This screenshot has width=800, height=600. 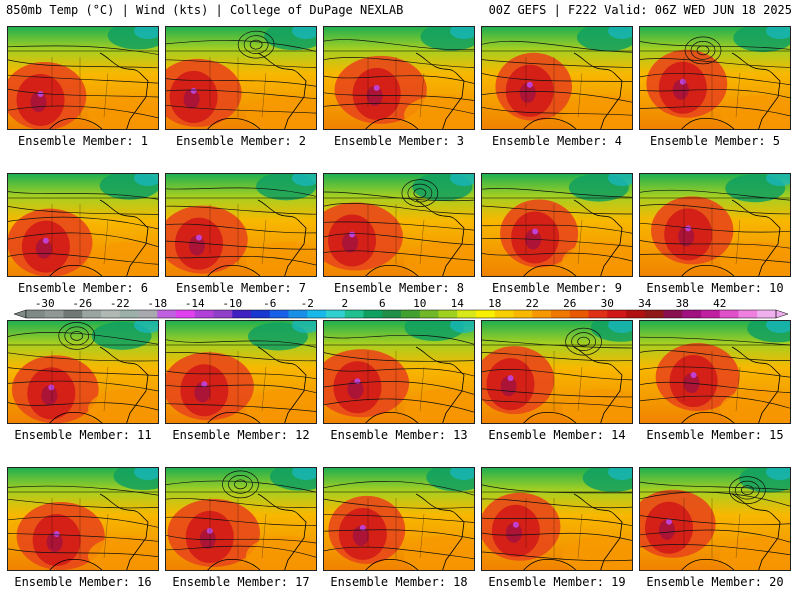 I want to click on ensemble-member-label: Ensemble Member: 5, so click(x=715, y=141).